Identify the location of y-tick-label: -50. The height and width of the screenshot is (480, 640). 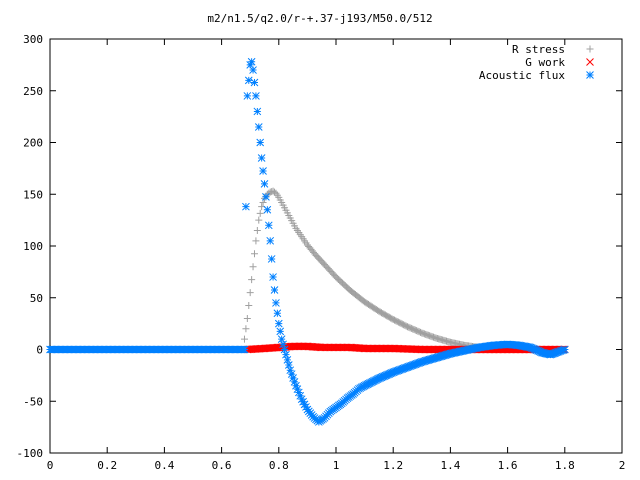
(33, 401).